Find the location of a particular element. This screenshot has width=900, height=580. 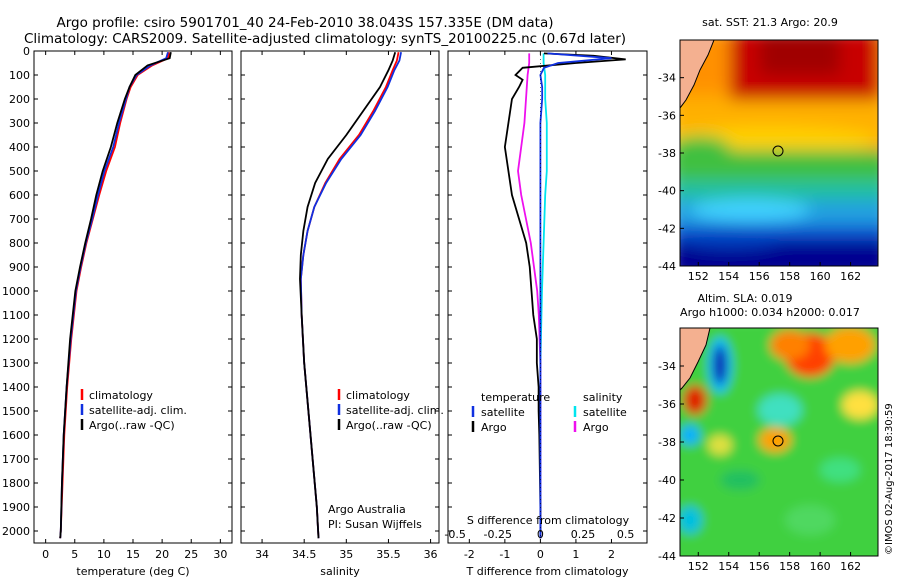

sst-lon-tick-label: 152 is located at coordinates (698, 276).